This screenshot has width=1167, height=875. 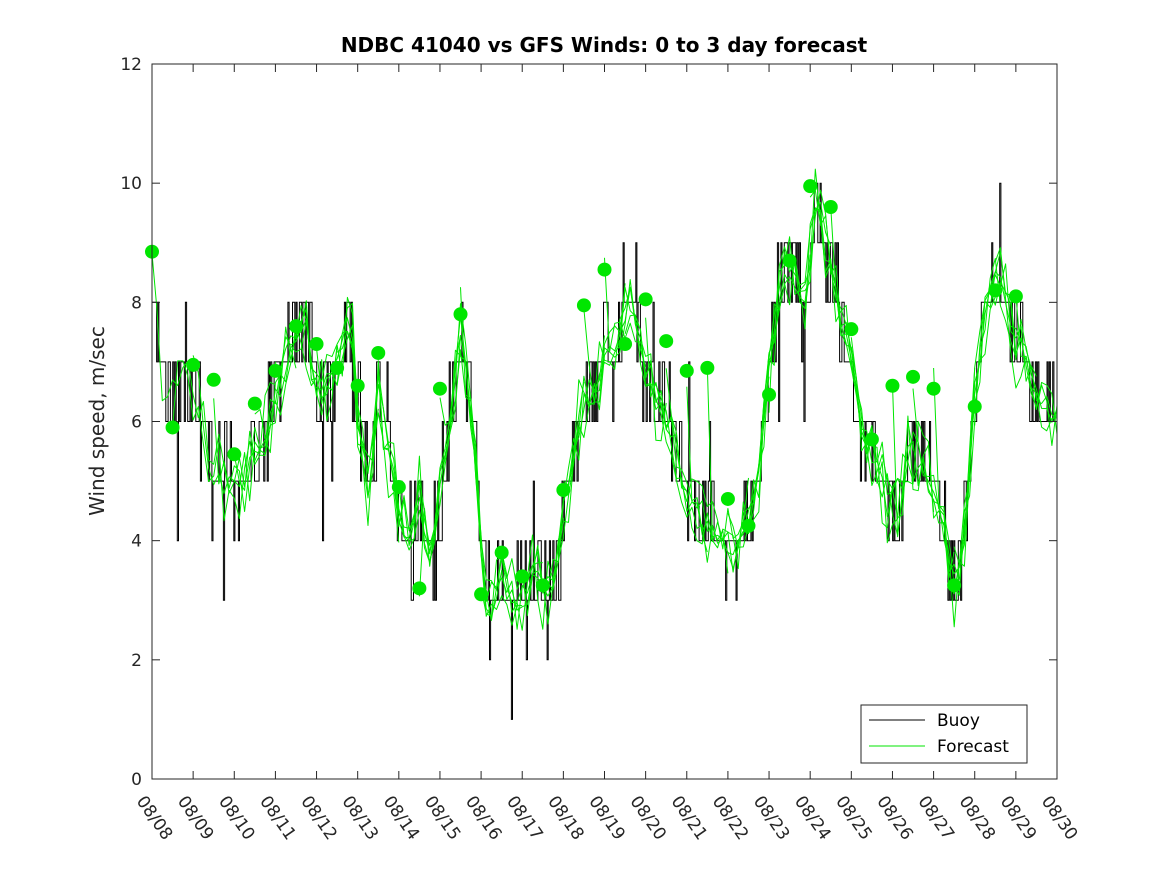 What do you see at coordinates (131, 184) in the screenshot?
I see `y-tick-label: 10` at bounding box center [131, 184].